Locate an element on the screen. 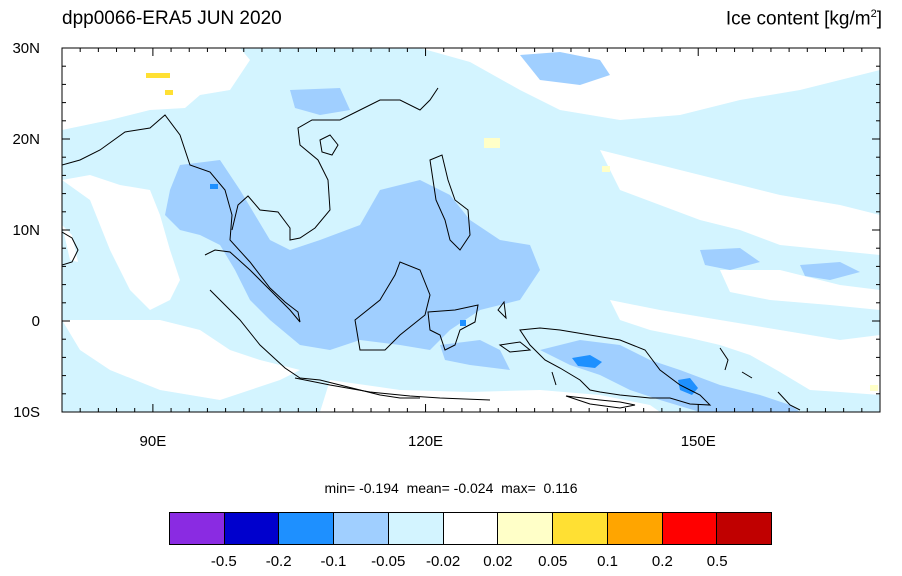 The image size is (902, 576). colorbar is located at coordinates (470, 528).